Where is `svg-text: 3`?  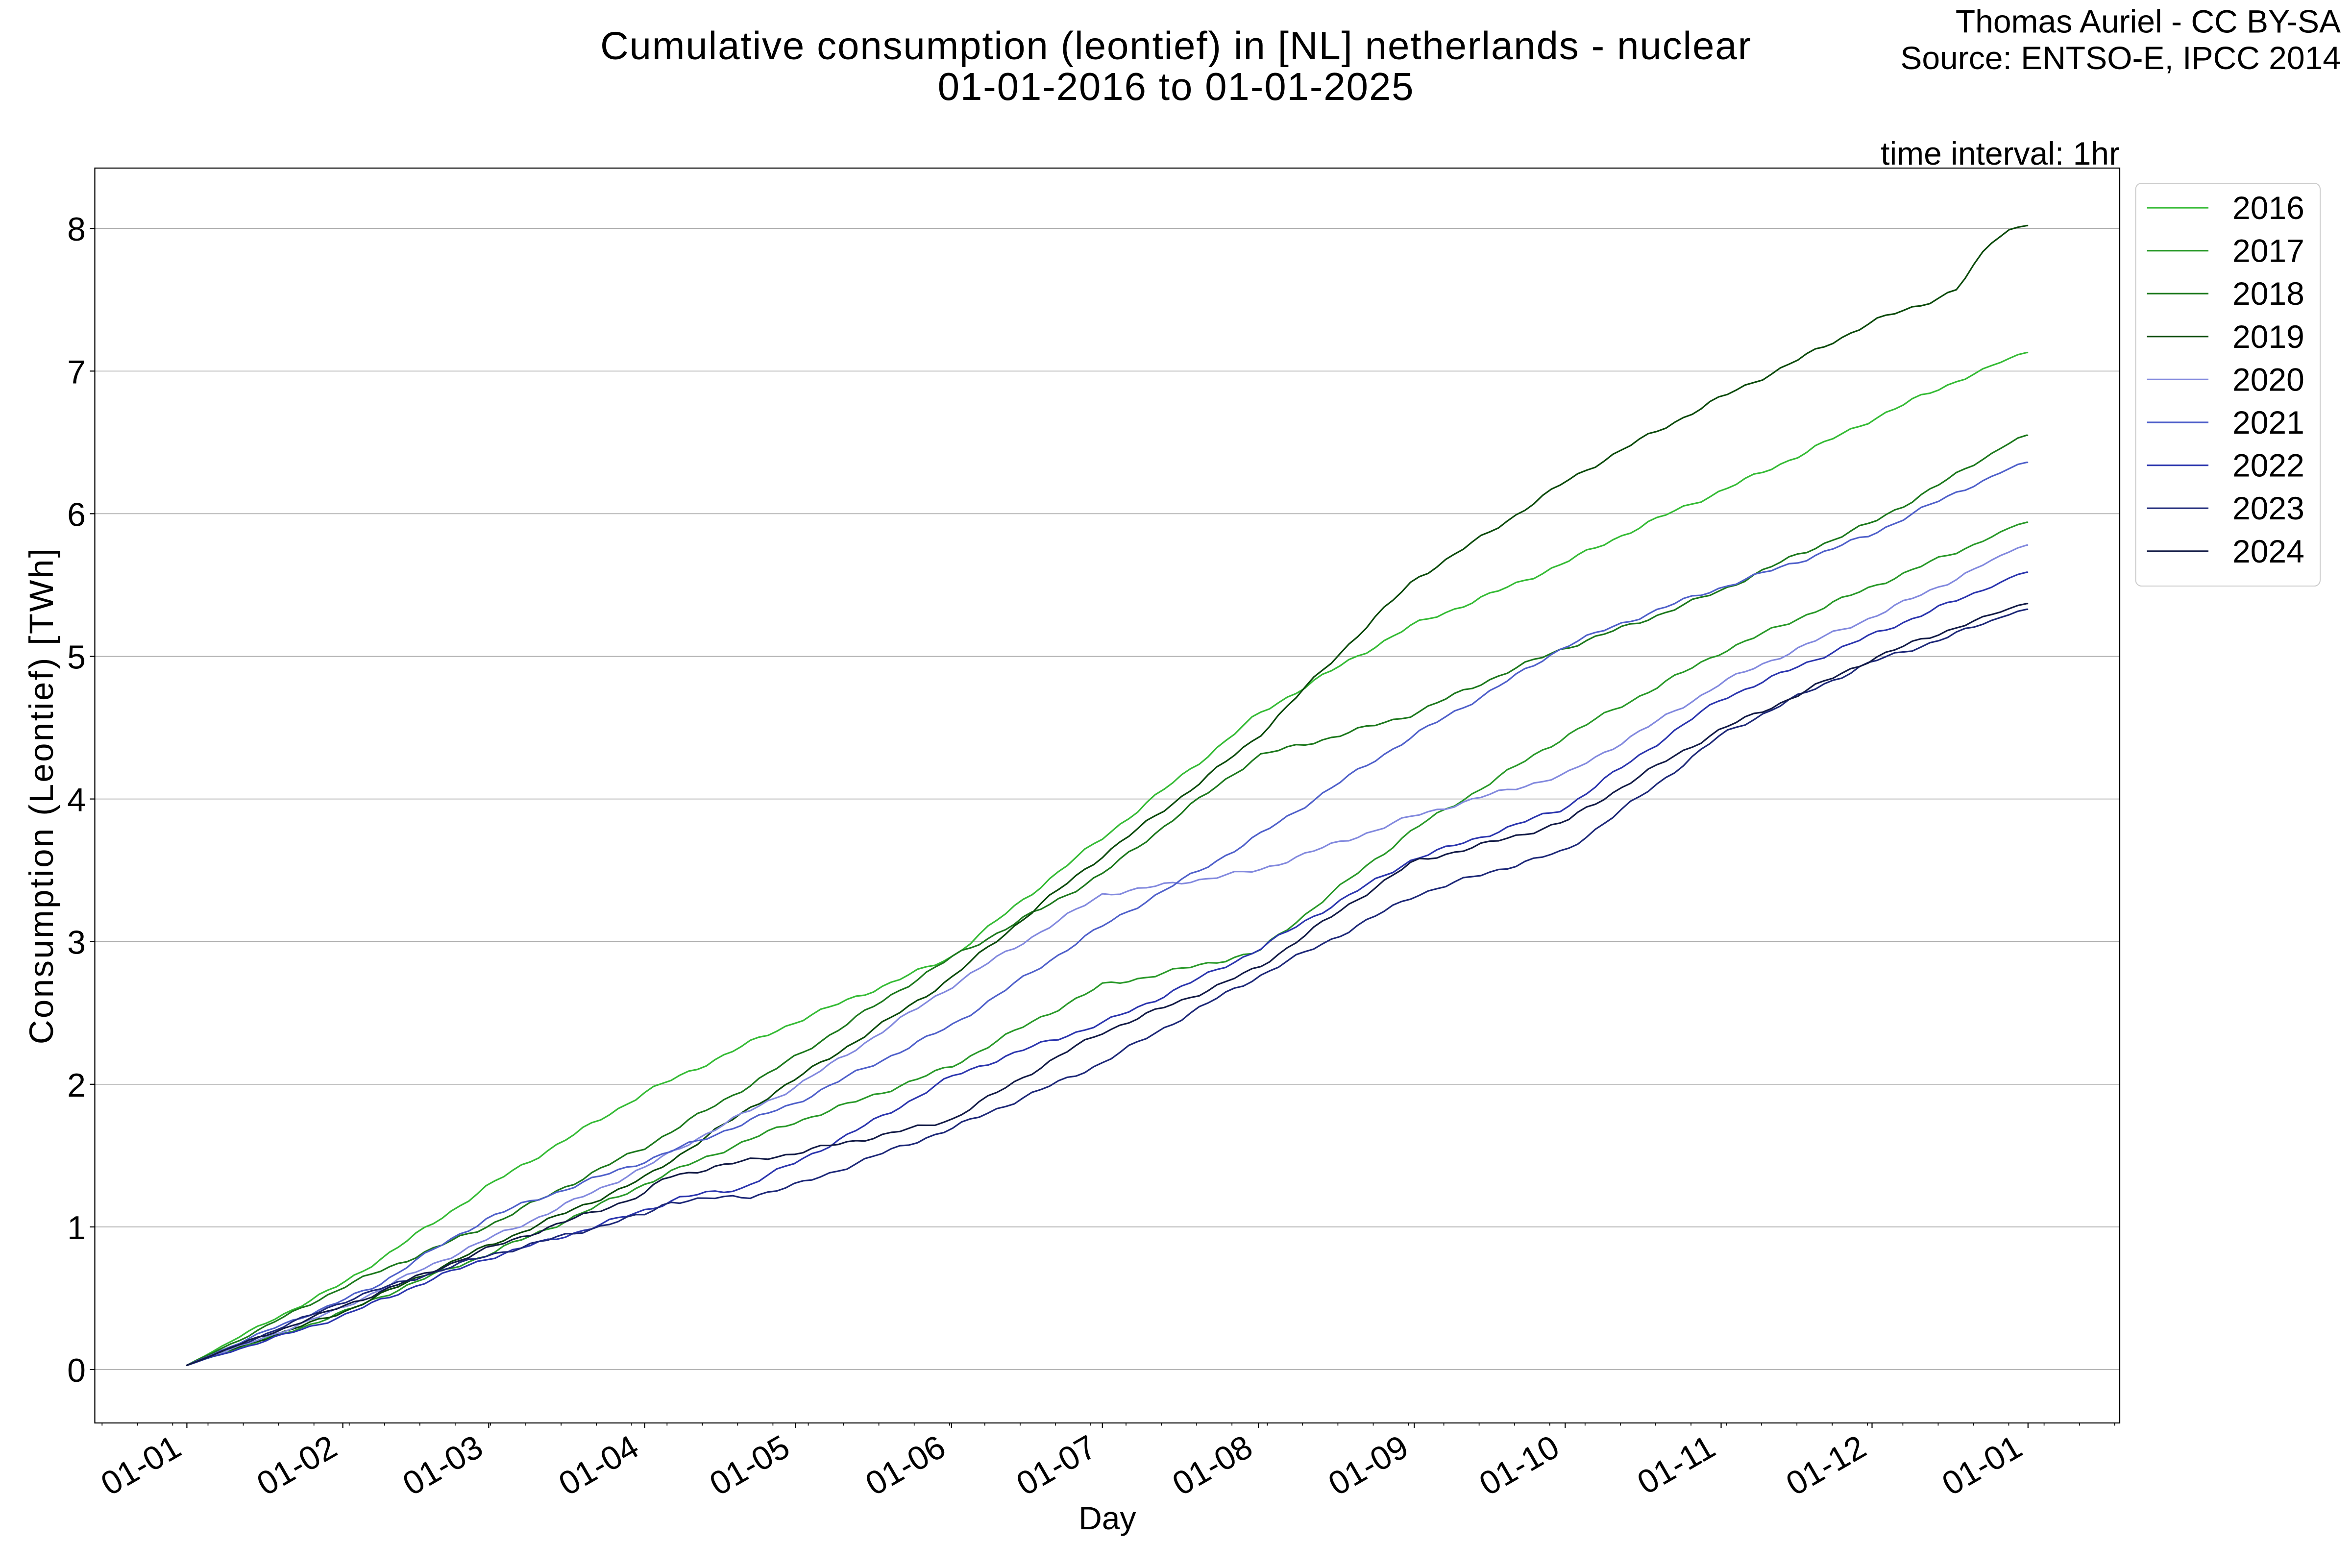 svg-text: 3 is located at coordinates (76, 942).